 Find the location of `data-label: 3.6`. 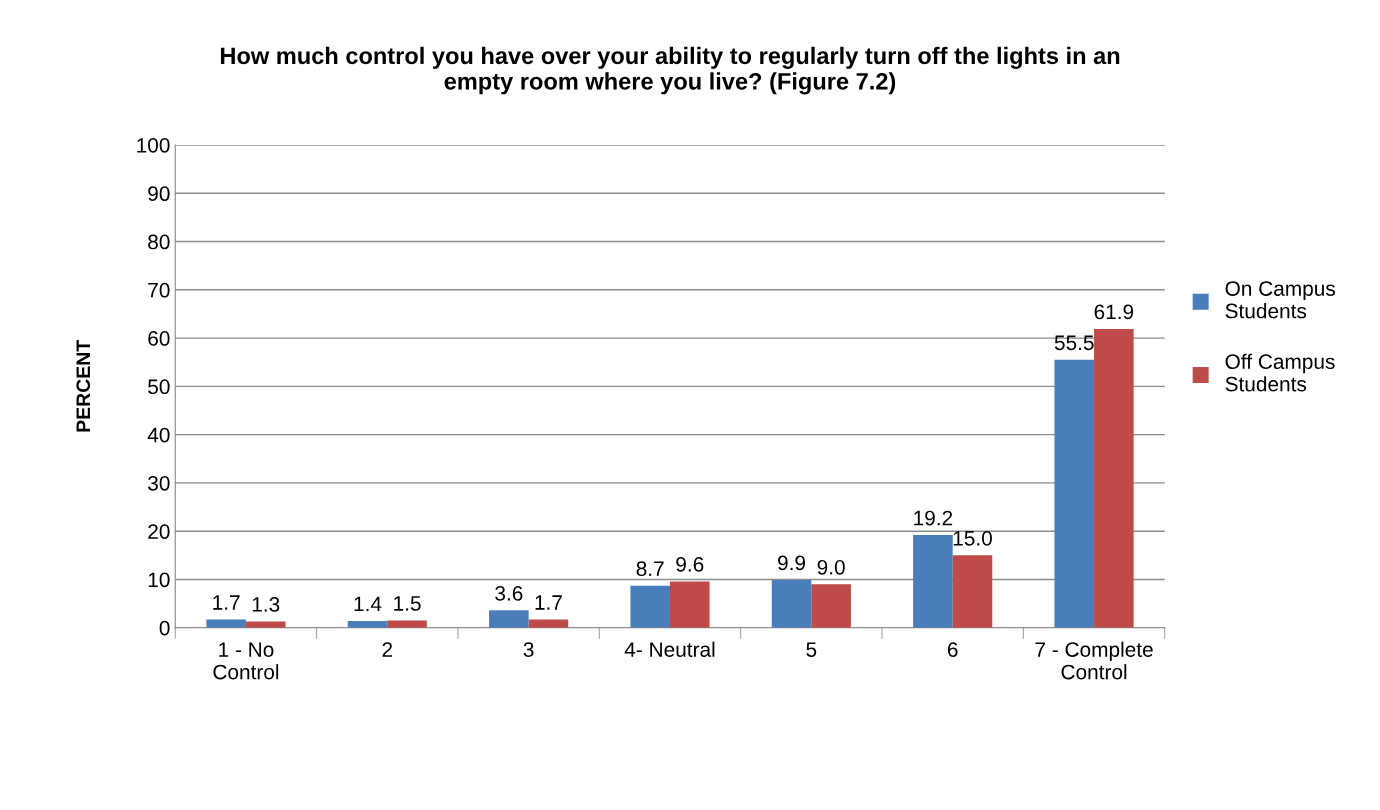

data-label: 3.6 is located at coordinates (509, 593).